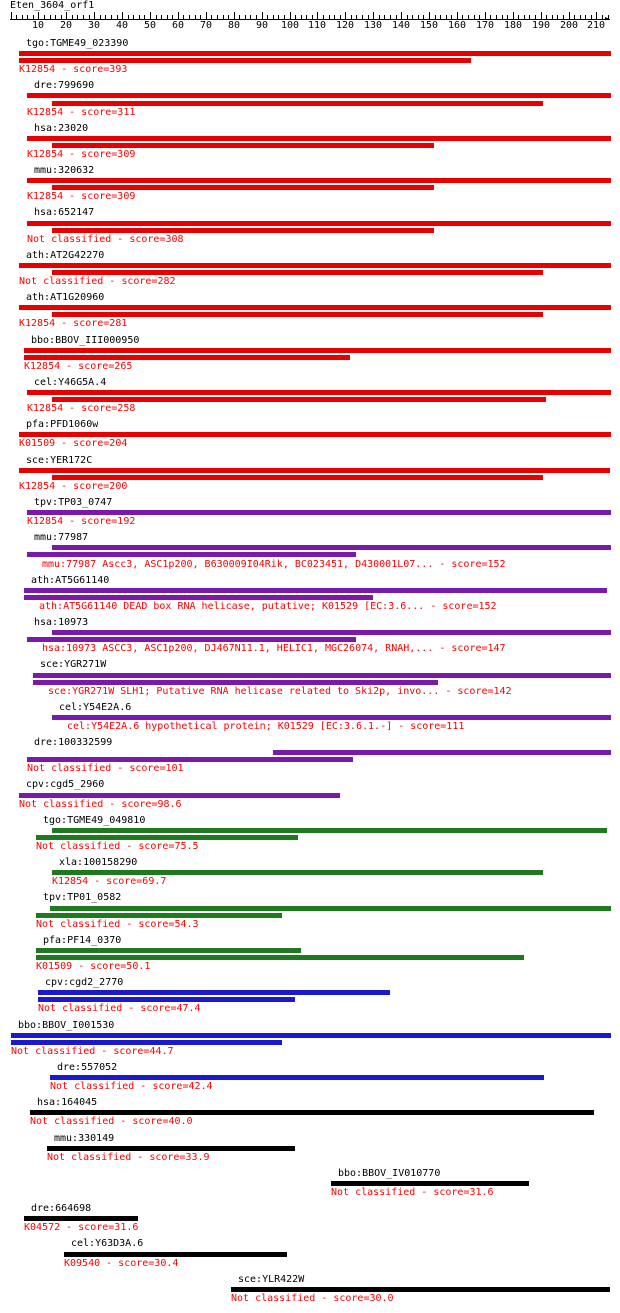 This screenshot has height=1313, width=620. What do you see at coordinates (73, 323) in the screenshot?
I see `hit-description: K12854 - score=281` at bounding box center [73, 323].